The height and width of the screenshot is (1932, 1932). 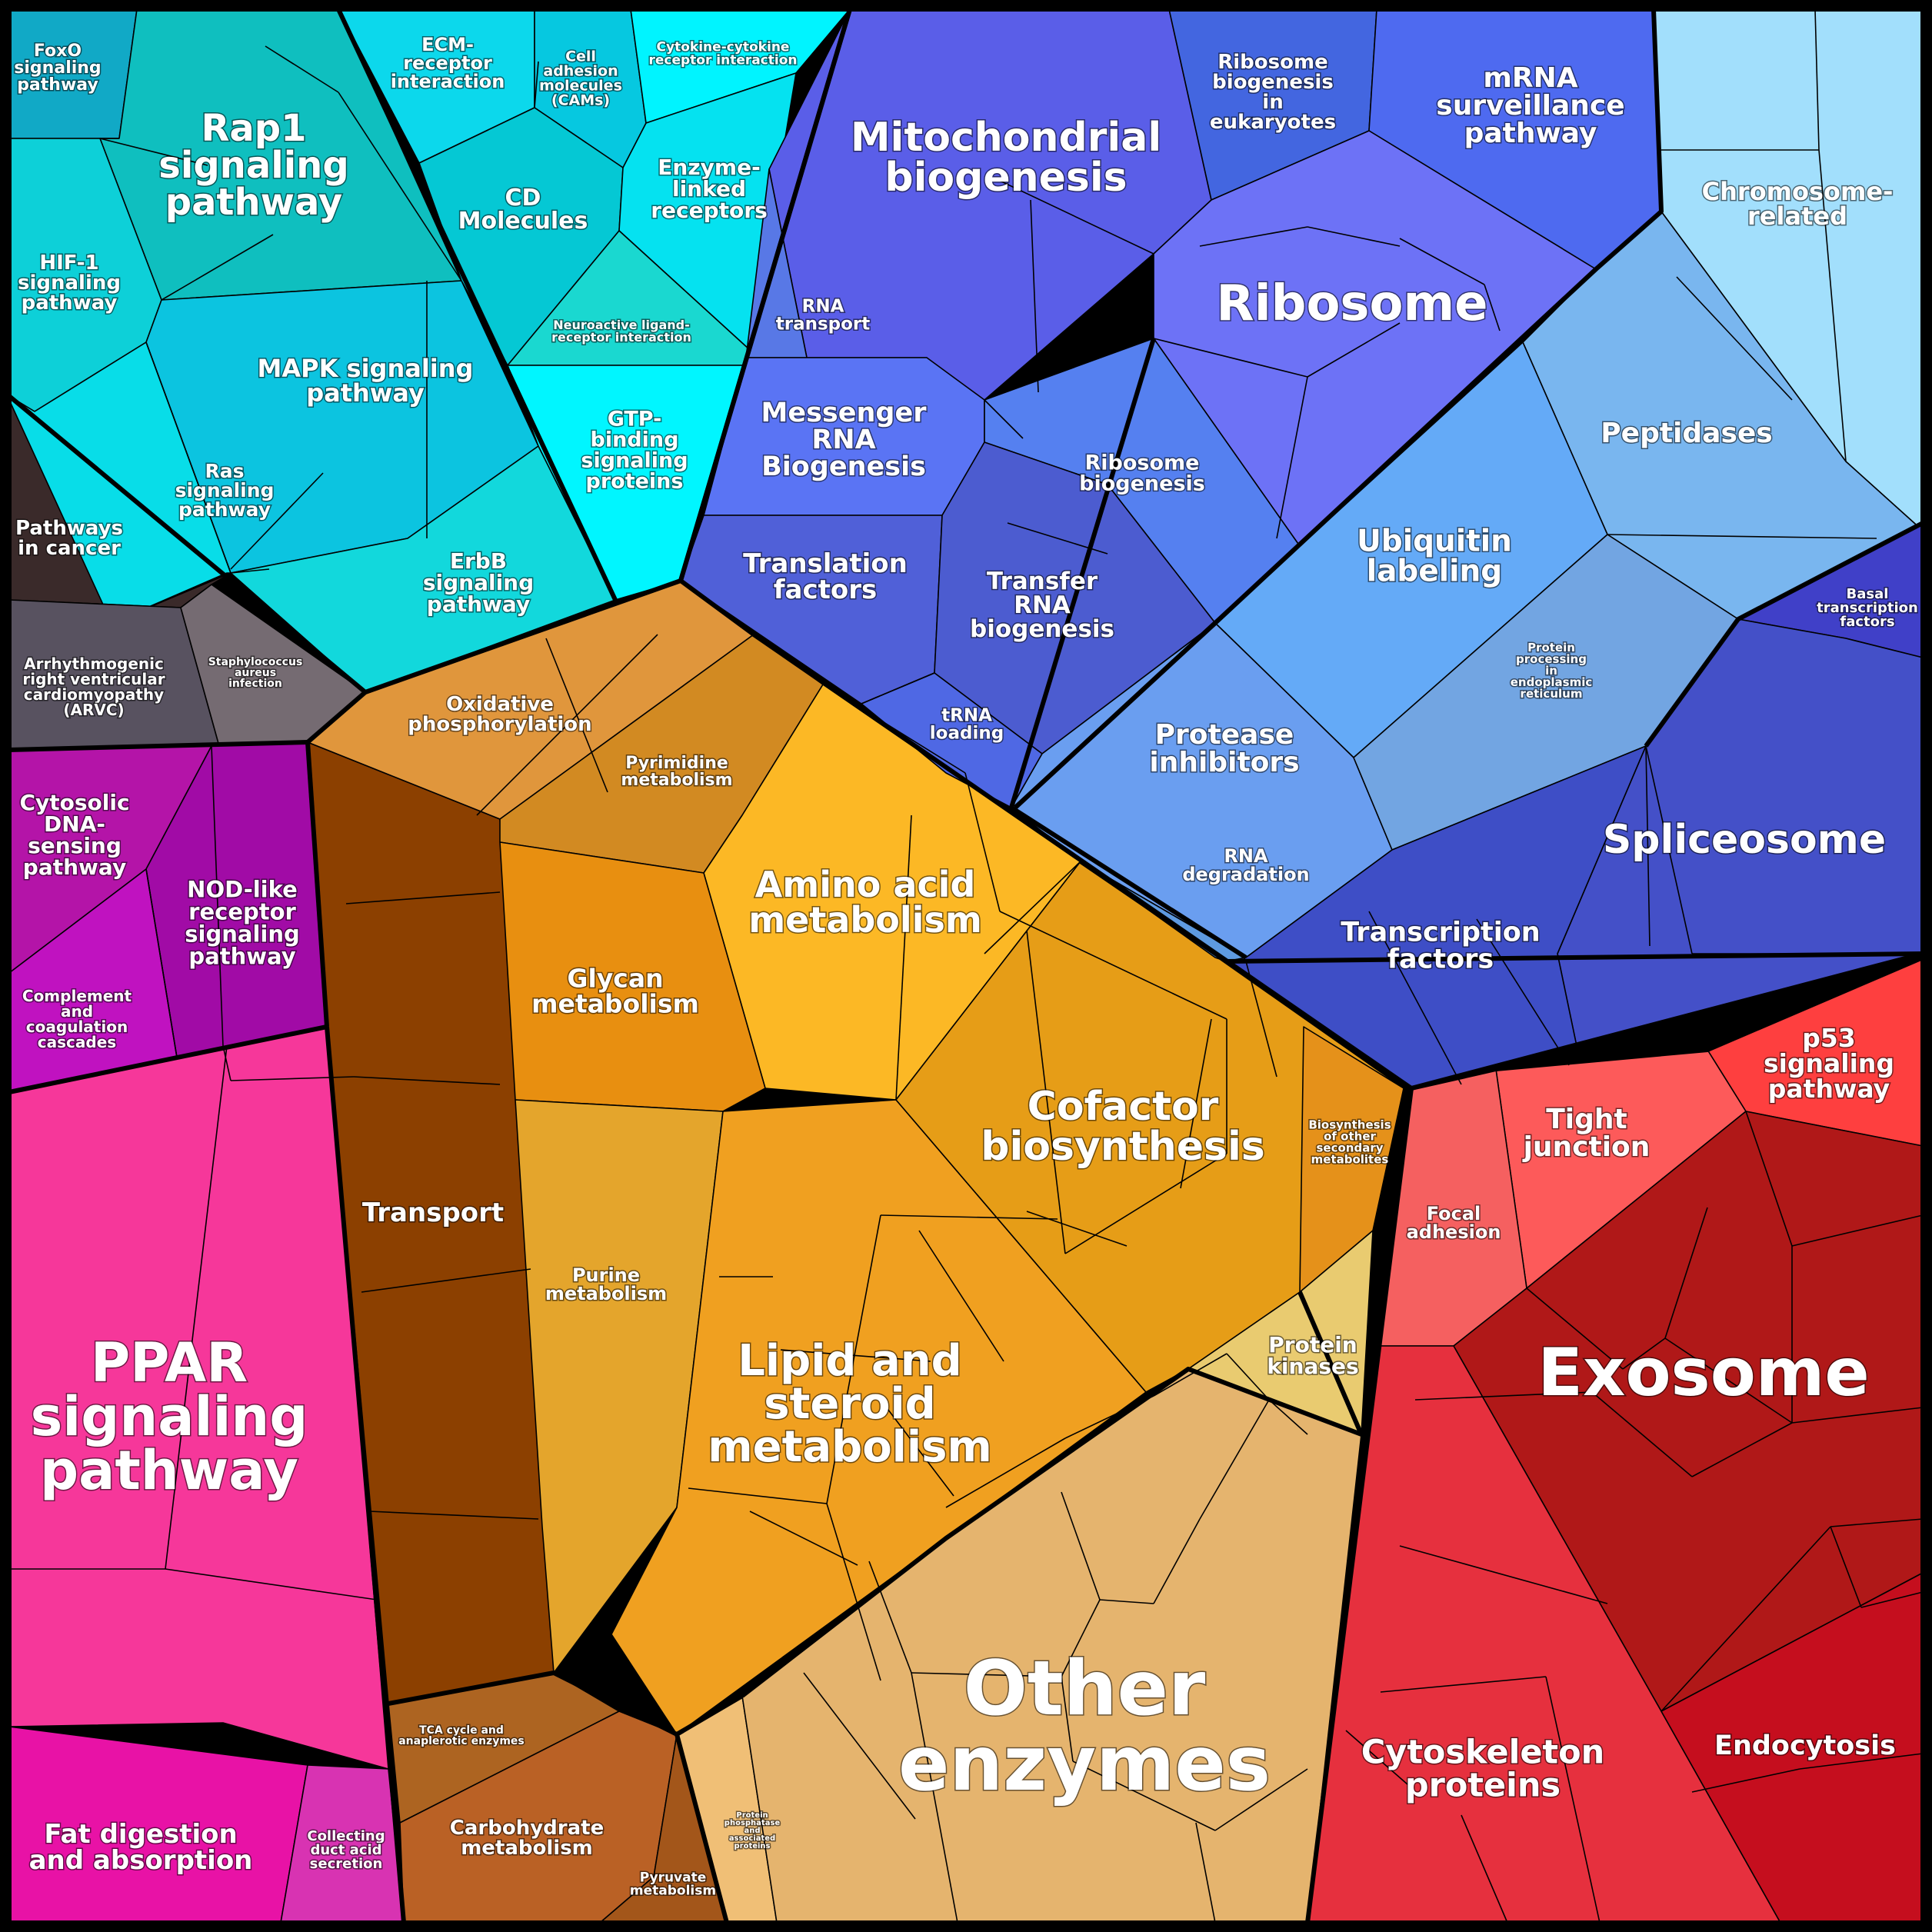 What do you see at coordinates (1797, 216) in the screenshot?
I see `label-line: related` at bounding box center [1797, 216].